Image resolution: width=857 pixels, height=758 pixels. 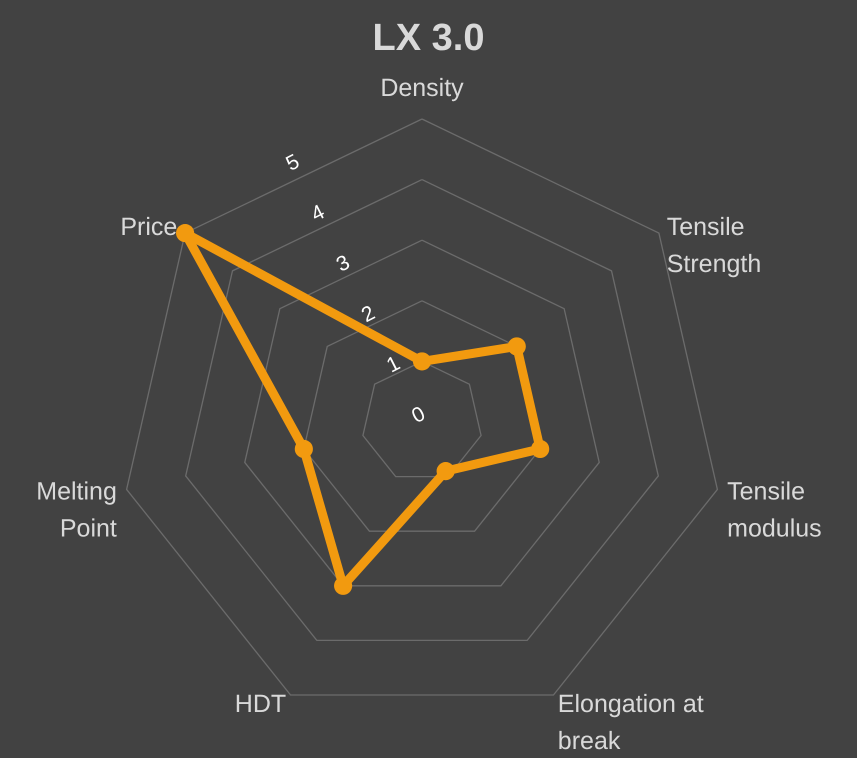 What do you see at coordinates (343, 263) in the screenshot?
I see `y-tick-label: 3` at bounding box center [343, 263].